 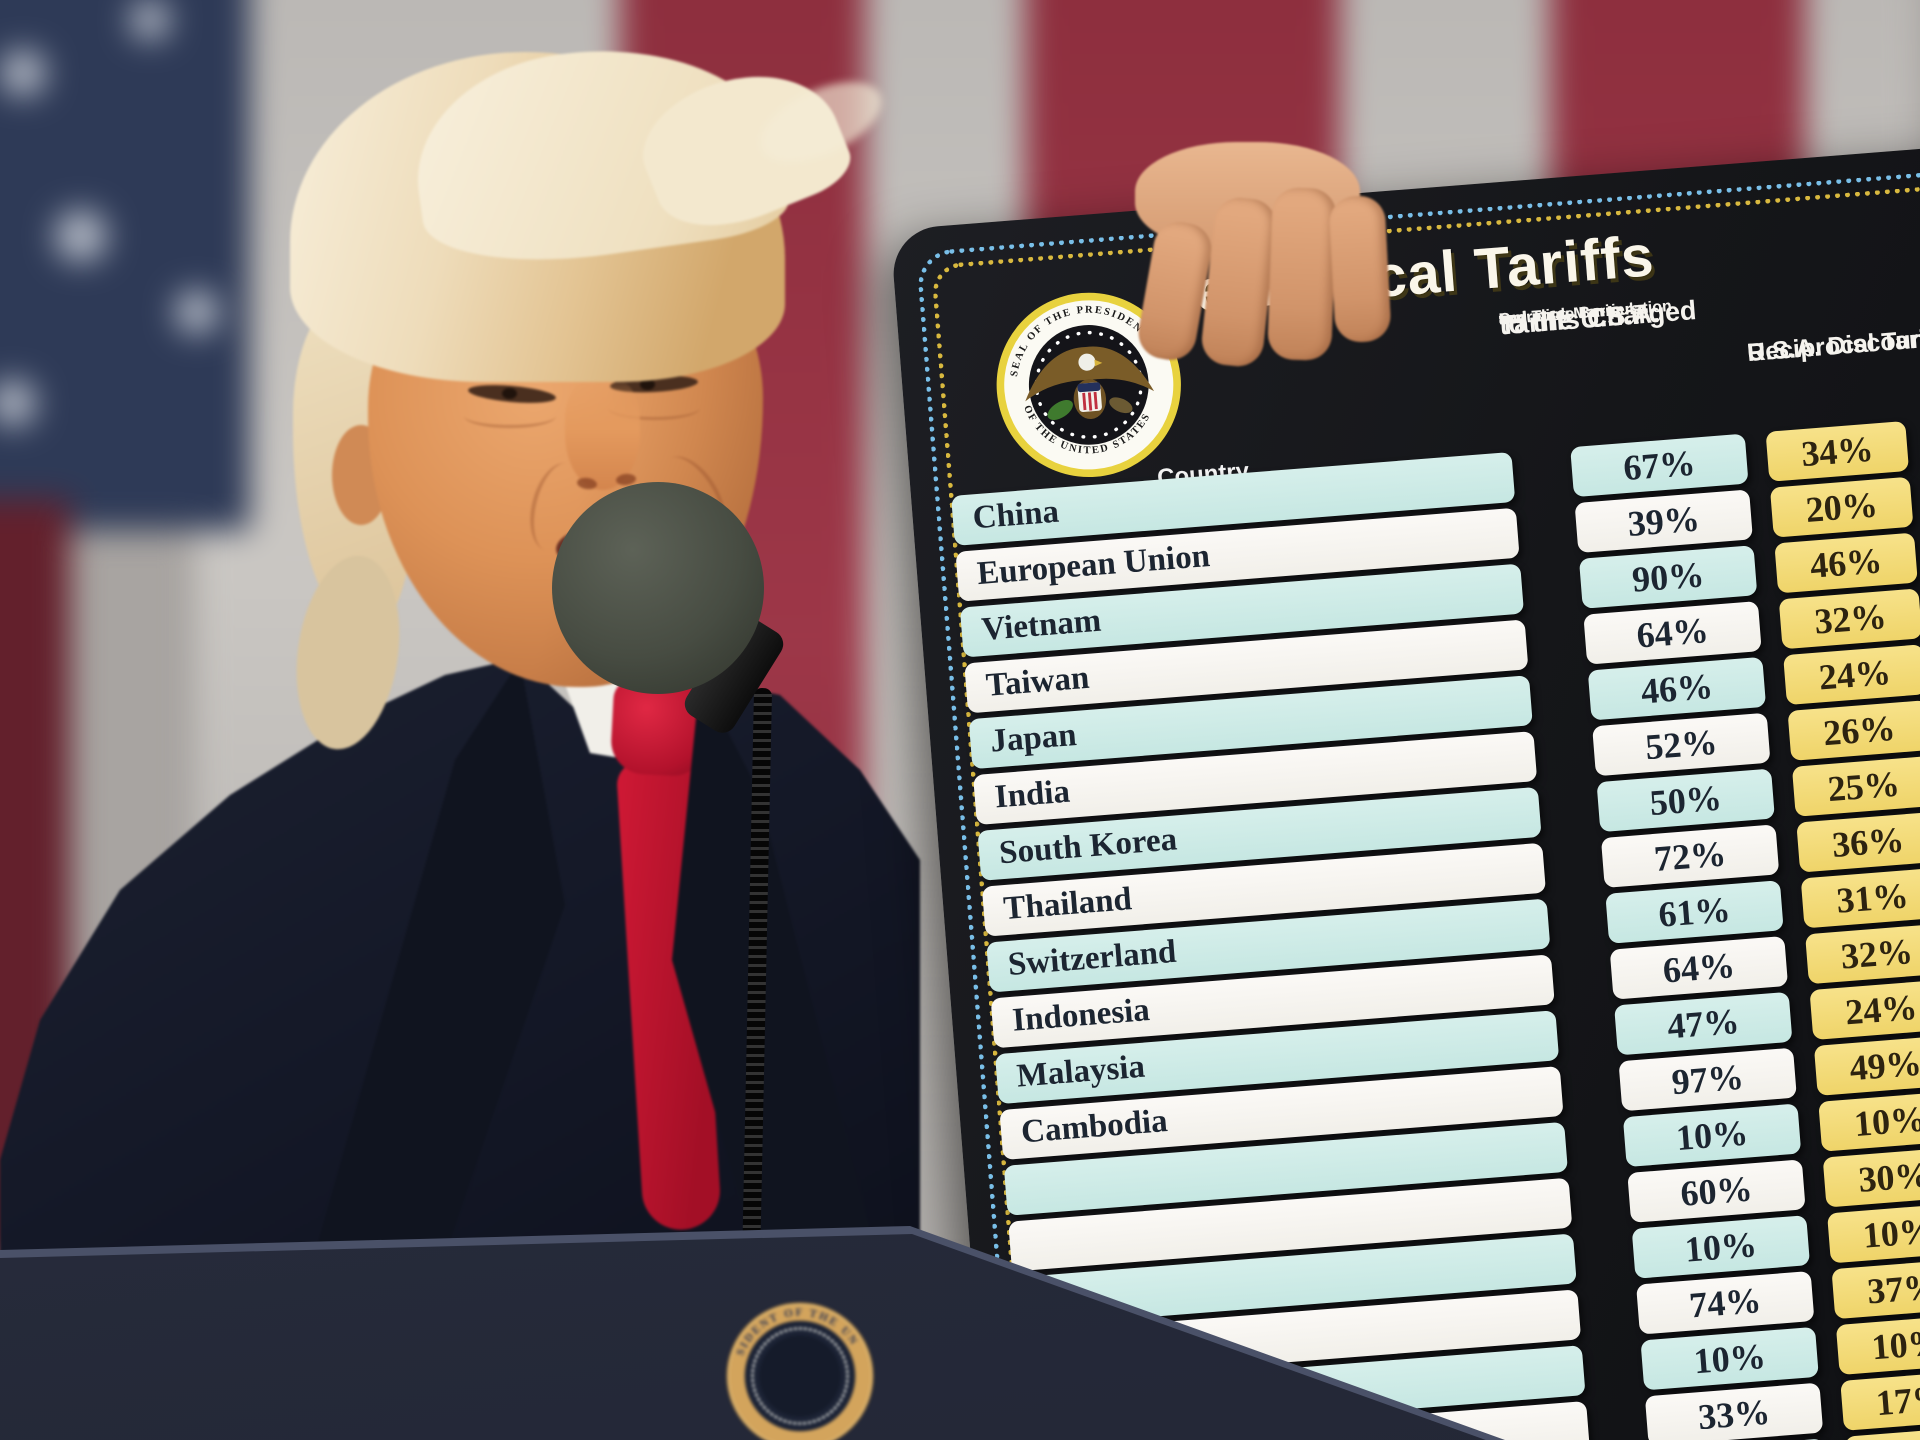 I want to click on shield-chief, so click(x=1089, y=387).